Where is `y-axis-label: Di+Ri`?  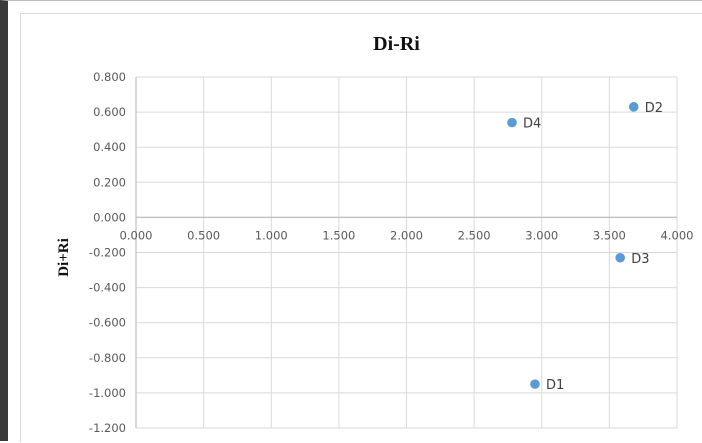 y-axis-label: Di+Ri is located at coordinates (64, 257).